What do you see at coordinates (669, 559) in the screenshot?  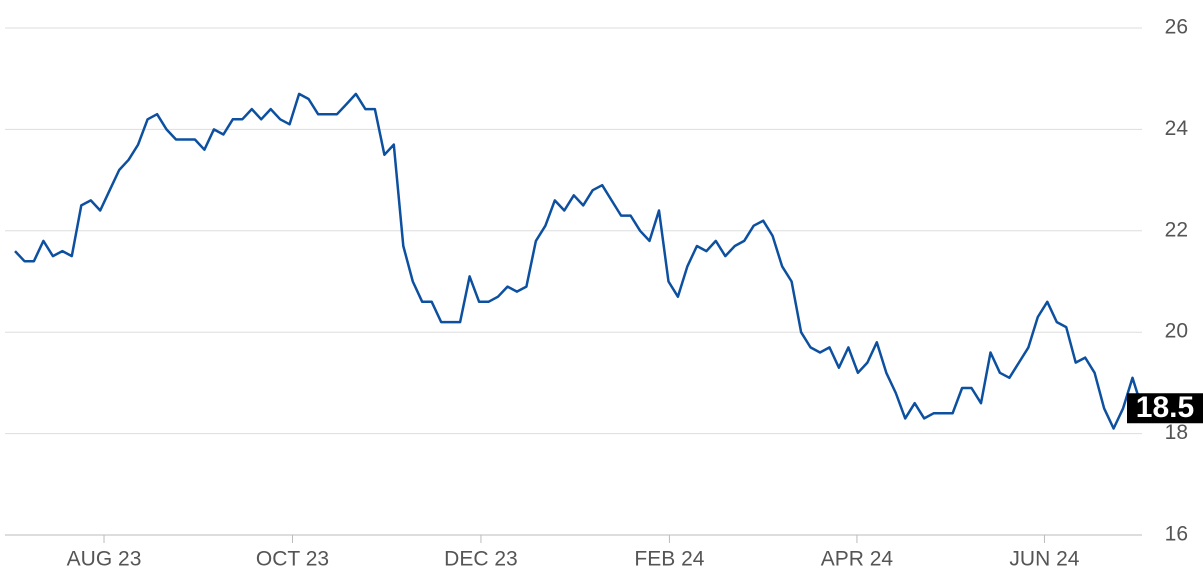 I see `x-tick-label: FEB 24` at bounding box center [669, 559].